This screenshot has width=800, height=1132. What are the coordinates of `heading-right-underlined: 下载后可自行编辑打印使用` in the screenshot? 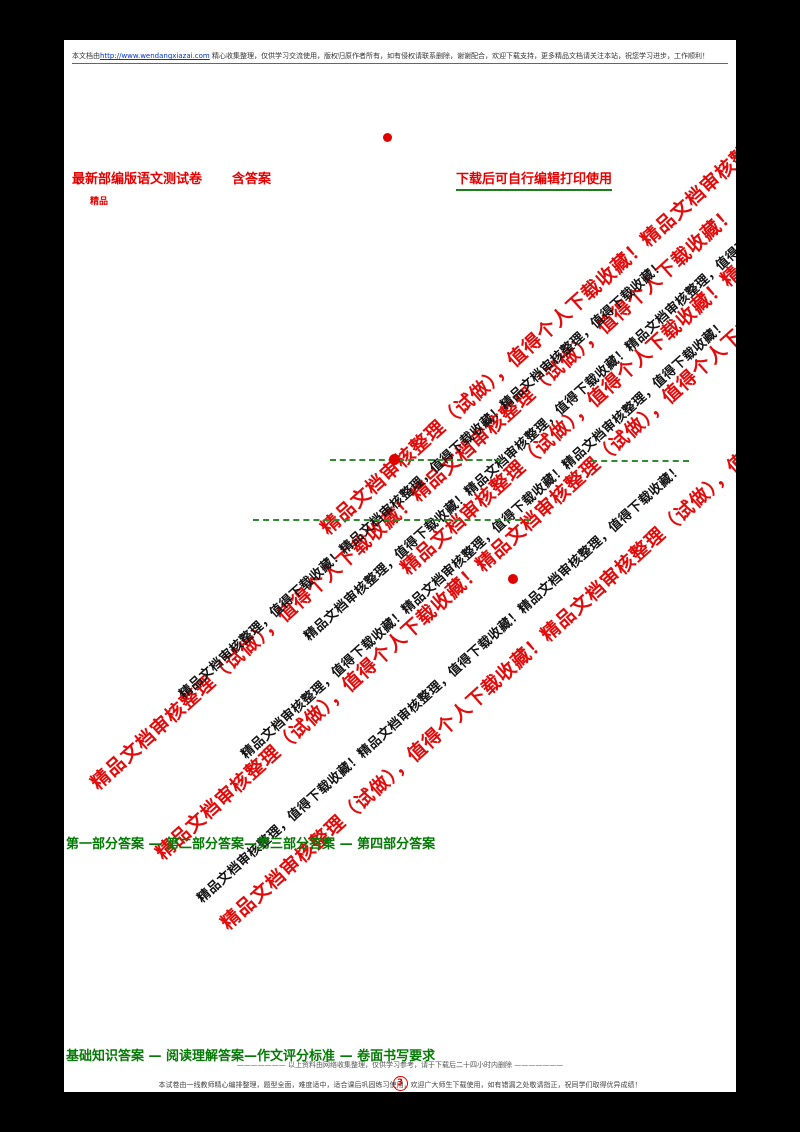 It's located at (534, 179).